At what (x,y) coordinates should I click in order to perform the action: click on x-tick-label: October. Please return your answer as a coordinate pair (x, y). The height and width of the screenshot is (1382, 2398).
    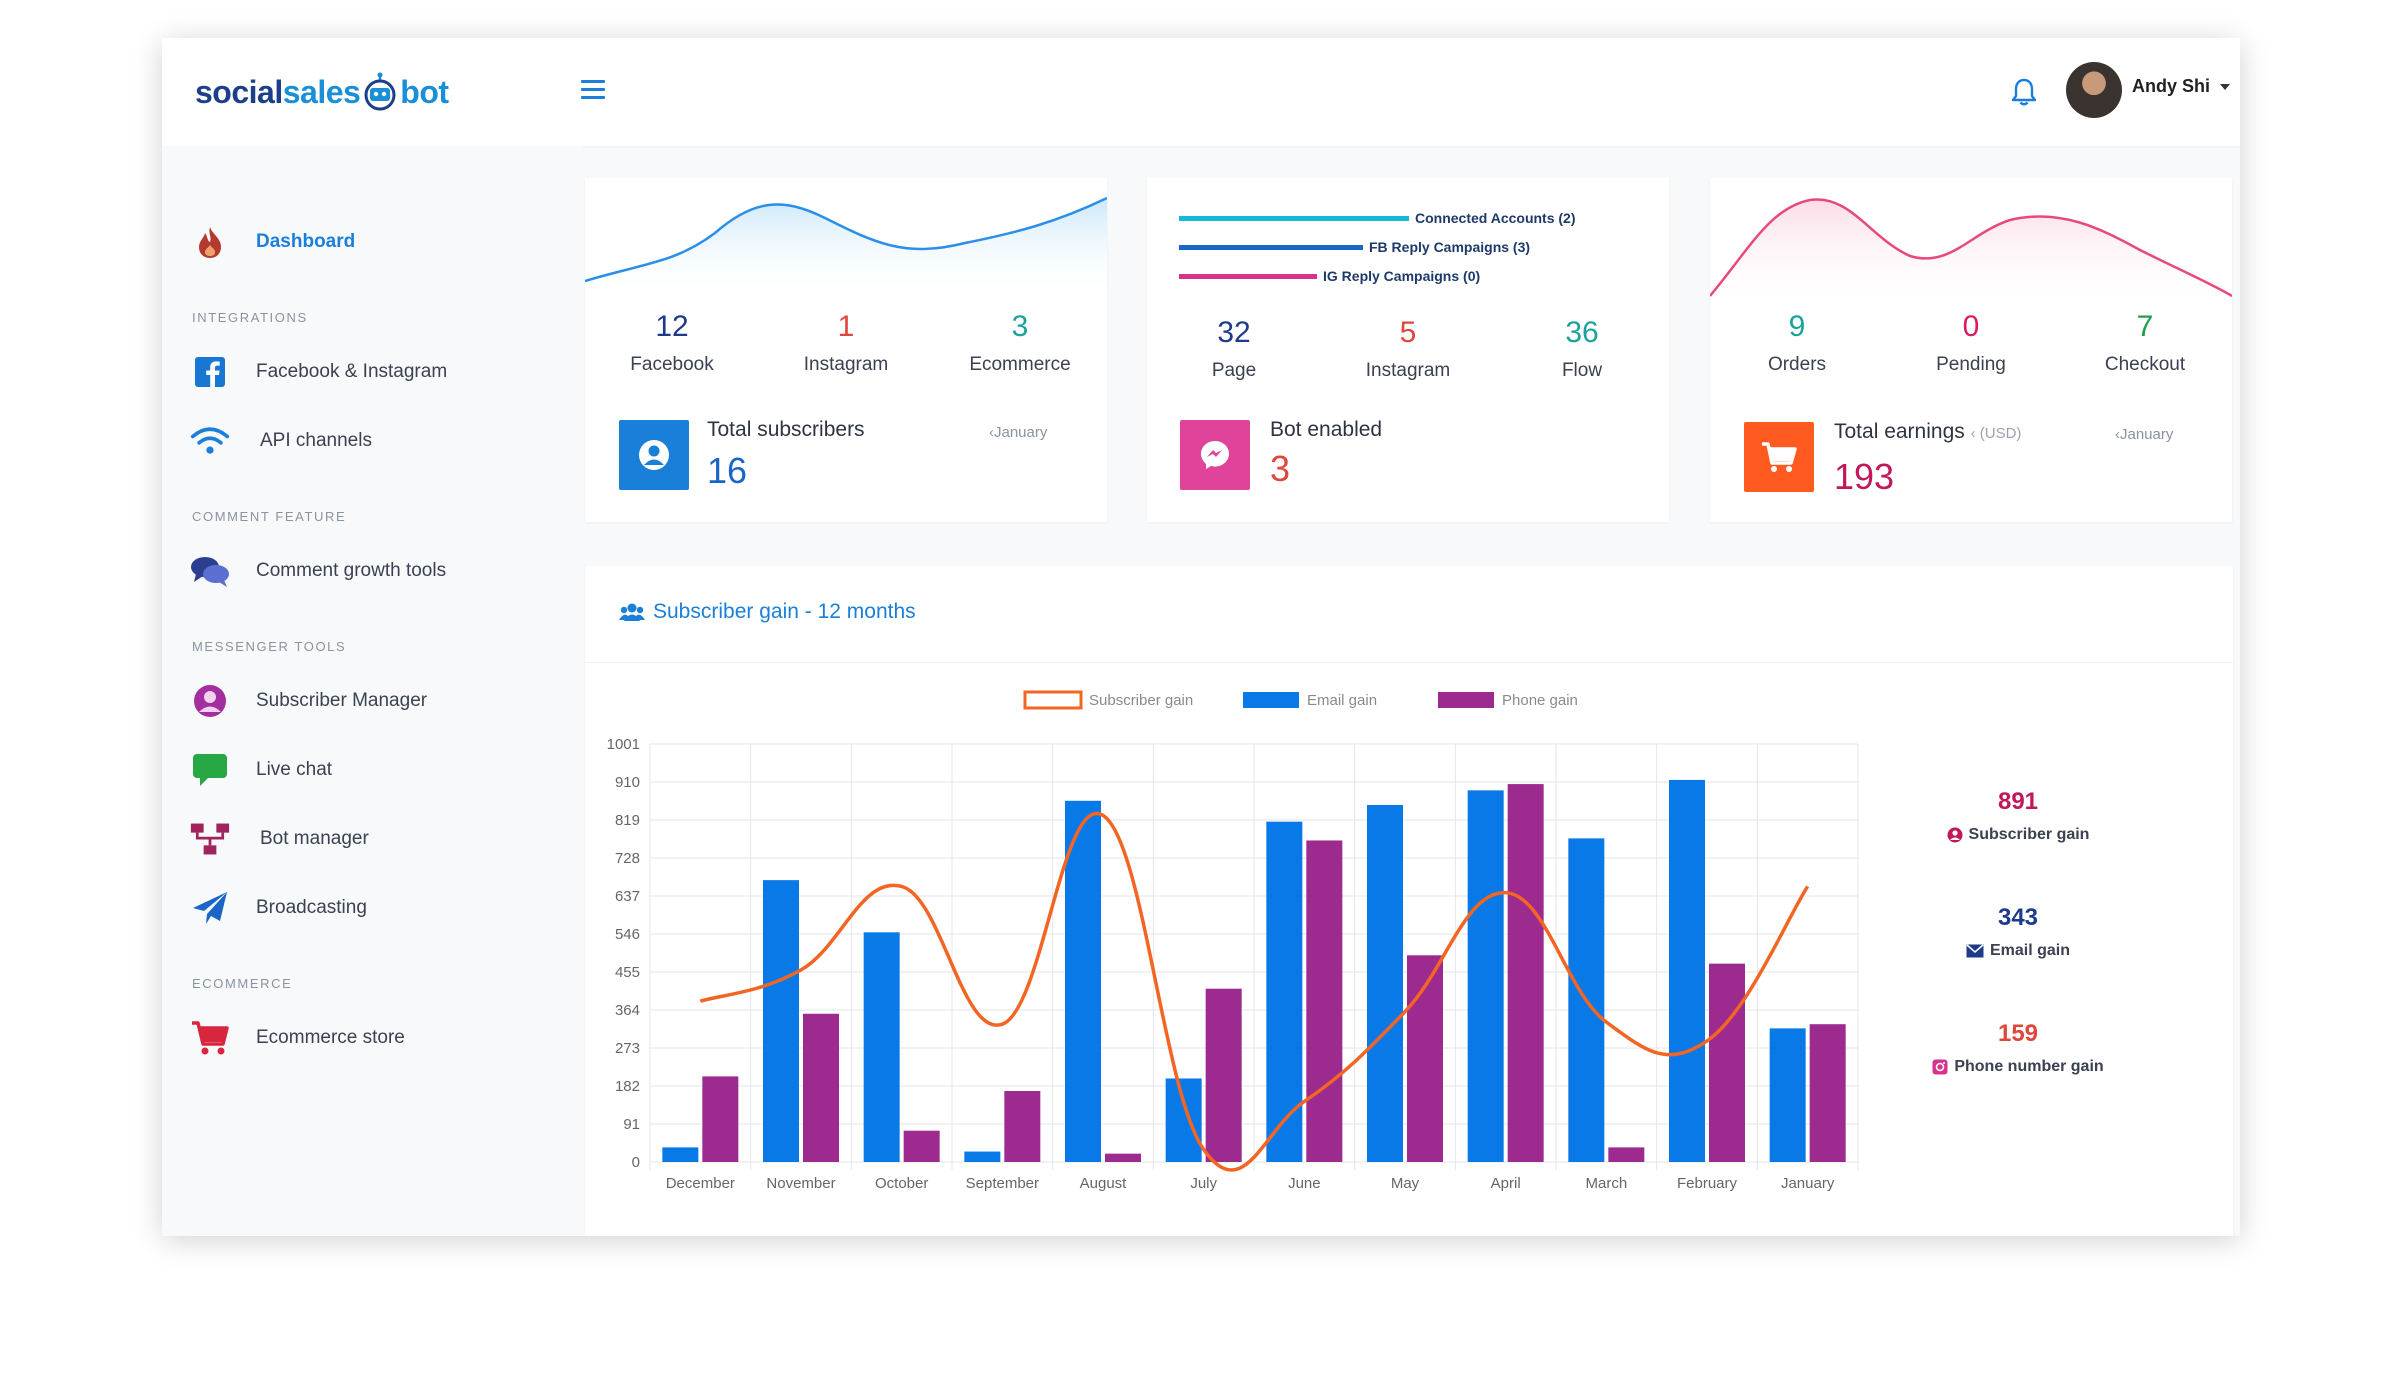
    Looking at the image, I should click on (901, 1183).